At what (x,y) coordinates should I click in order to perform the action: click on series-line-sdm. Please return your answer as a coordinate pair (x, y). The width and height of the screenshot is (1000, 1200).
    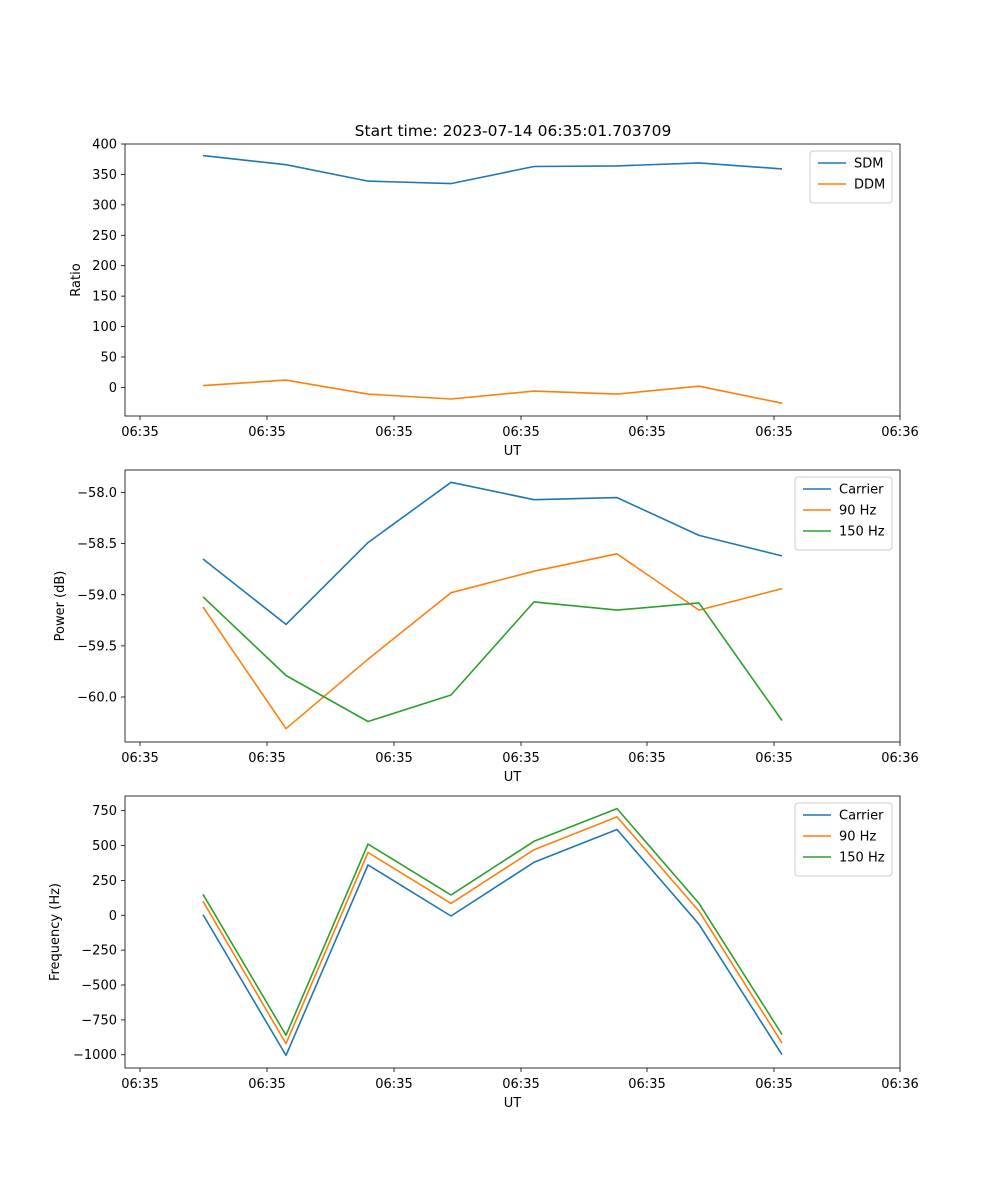
    Looking at the image, I should click on (492, 169).